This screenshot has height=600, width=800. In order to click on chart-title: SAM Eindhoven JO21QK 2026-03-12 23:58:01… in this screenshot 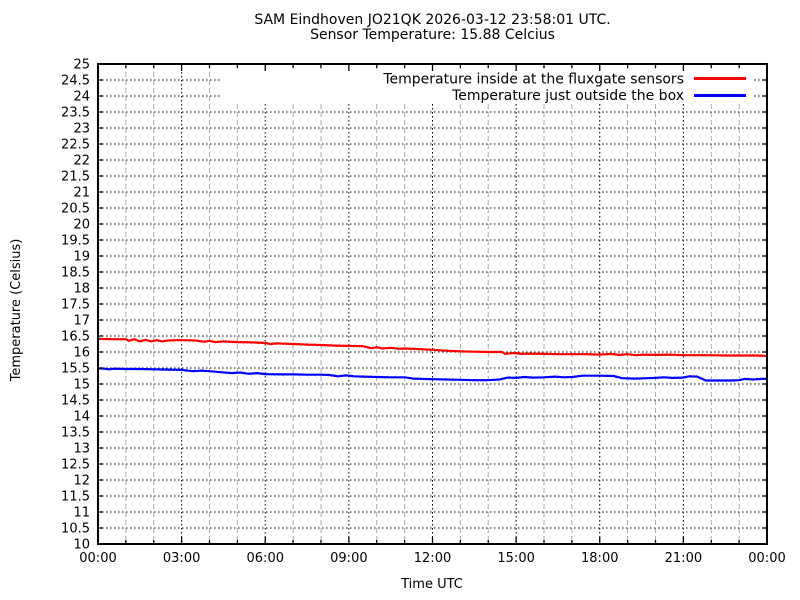, I will do `click(432, 20)`.